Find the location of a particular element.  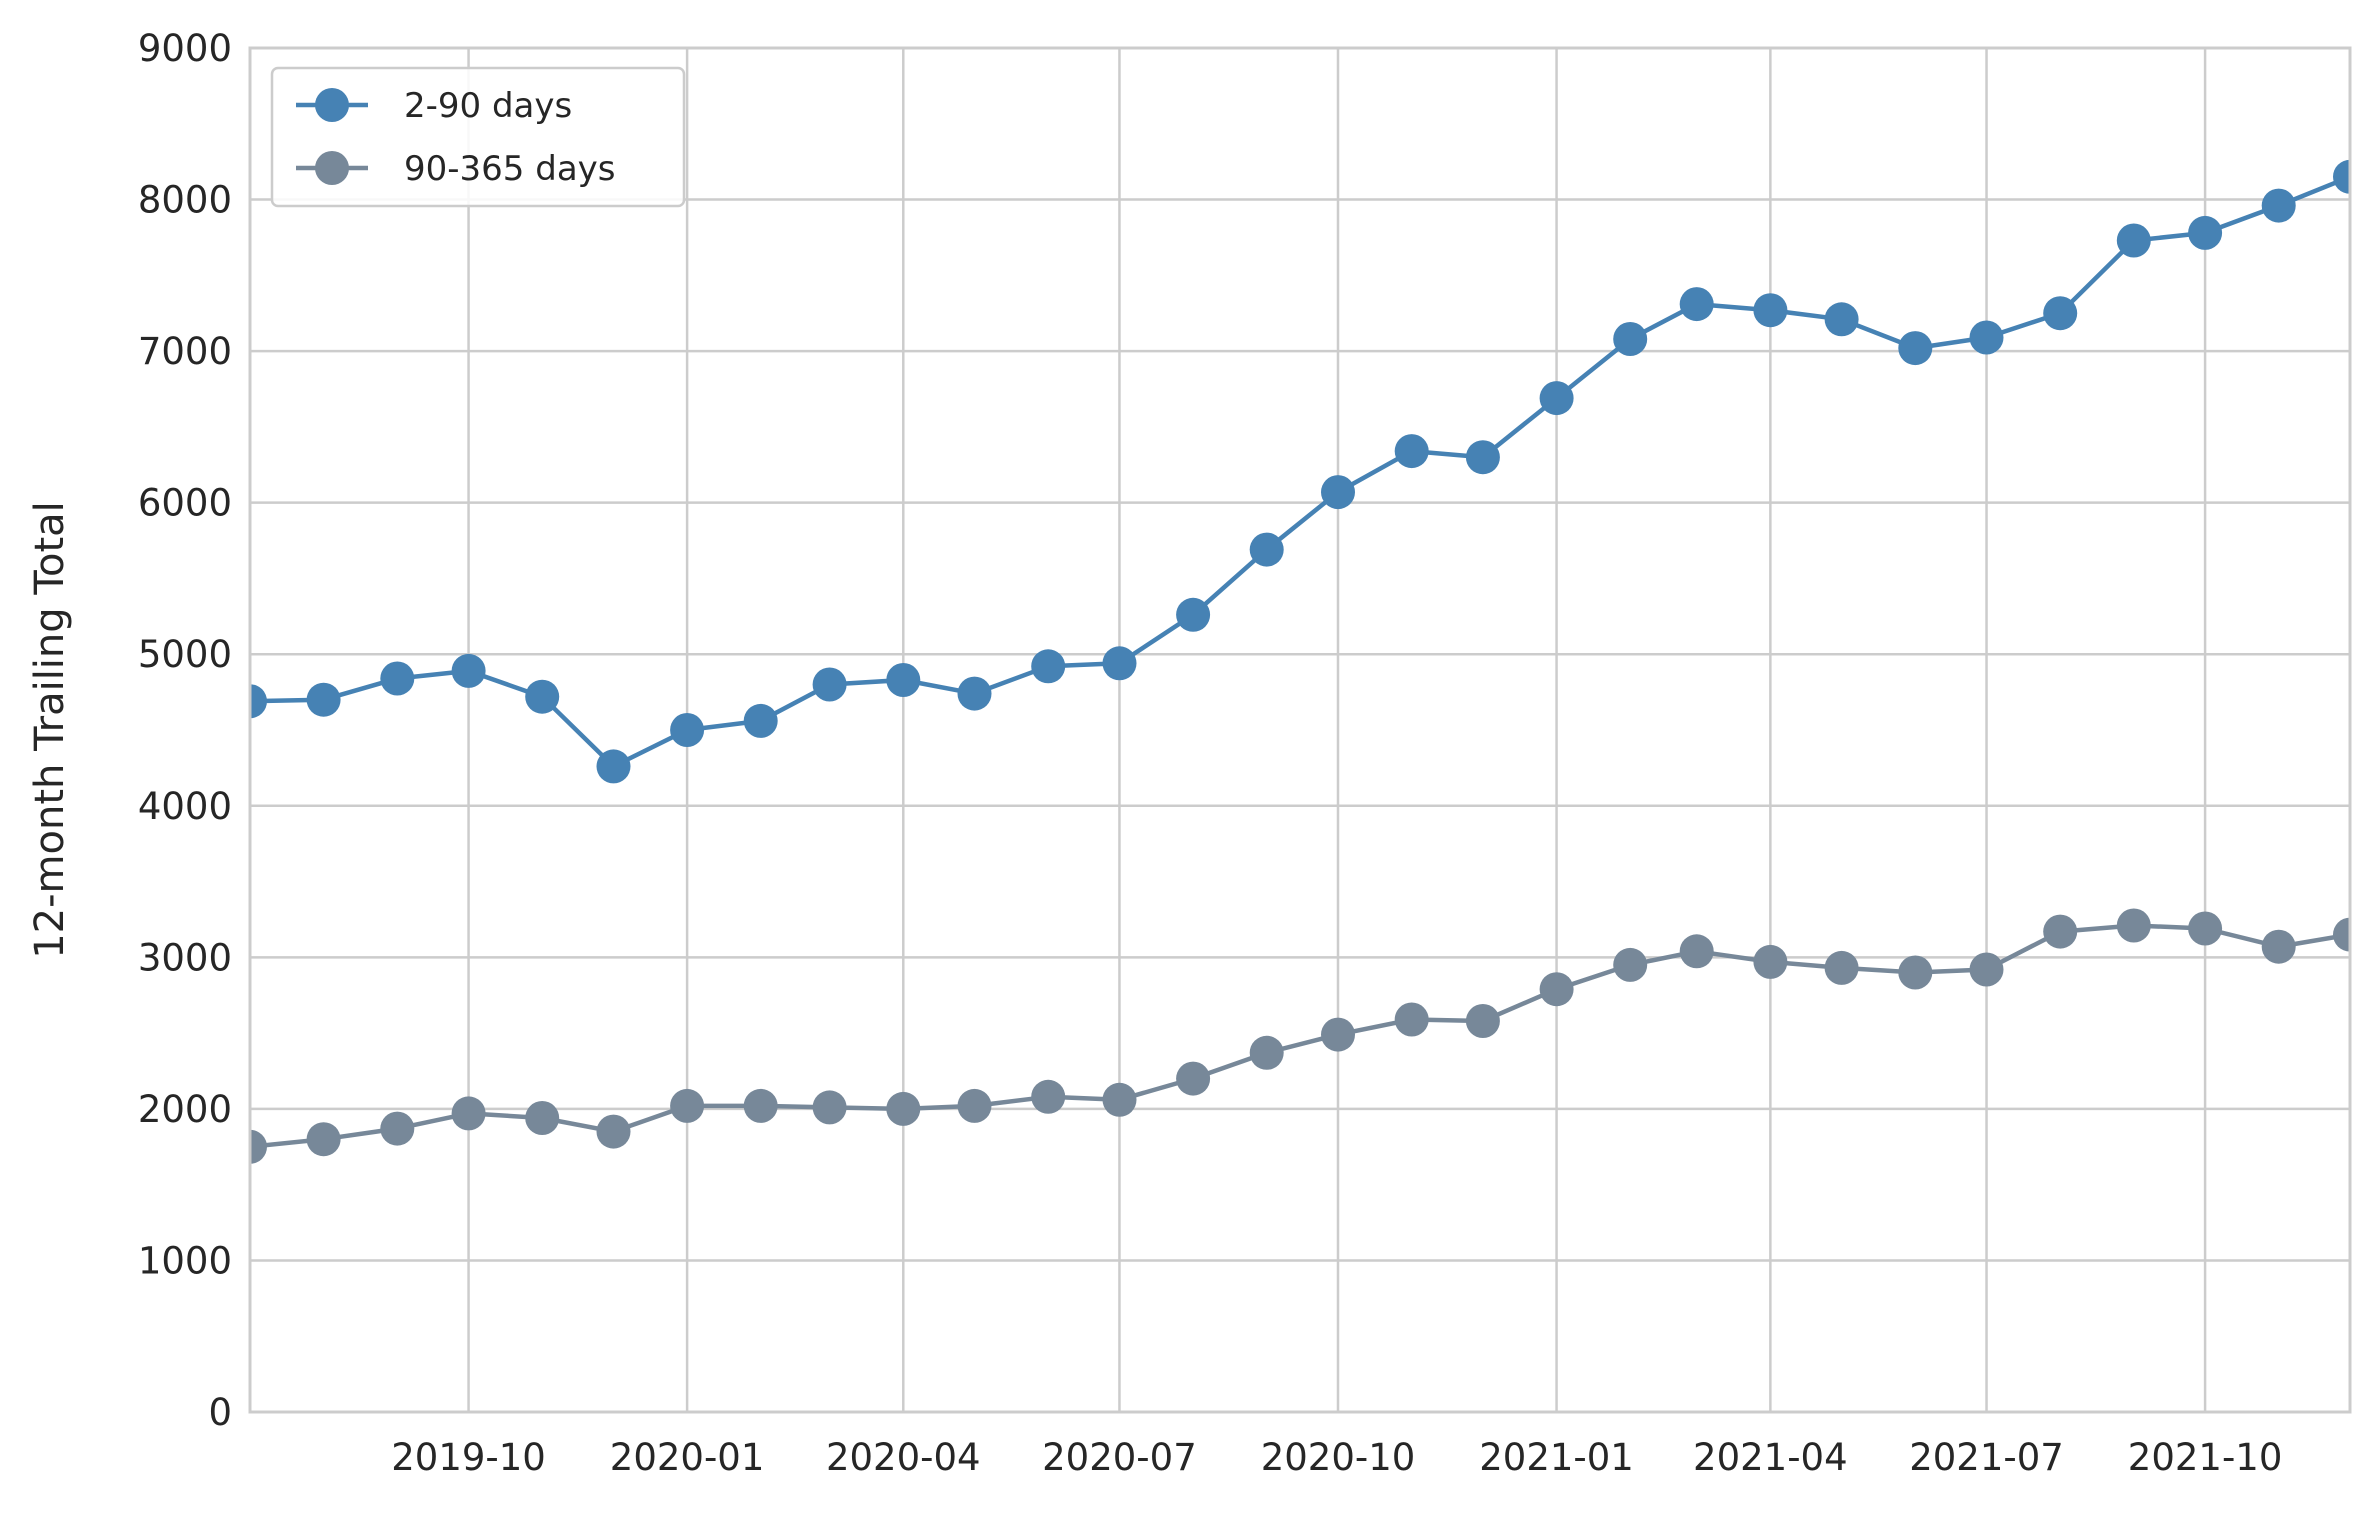

y-tick-label: 2000 is located at coordinates (185, 1109).